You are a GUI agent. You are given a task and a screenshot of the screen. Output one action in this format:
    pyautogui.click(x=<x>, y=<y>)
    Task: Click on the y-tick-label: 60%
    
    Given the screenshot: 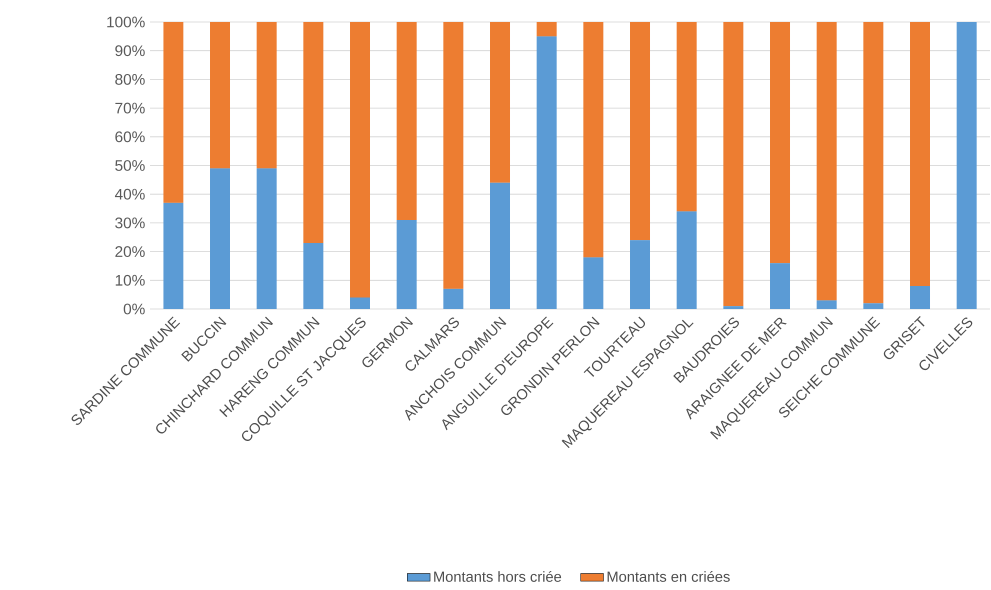 What is the action you would take?
    pyautogui.click(x=130, y=136)
    